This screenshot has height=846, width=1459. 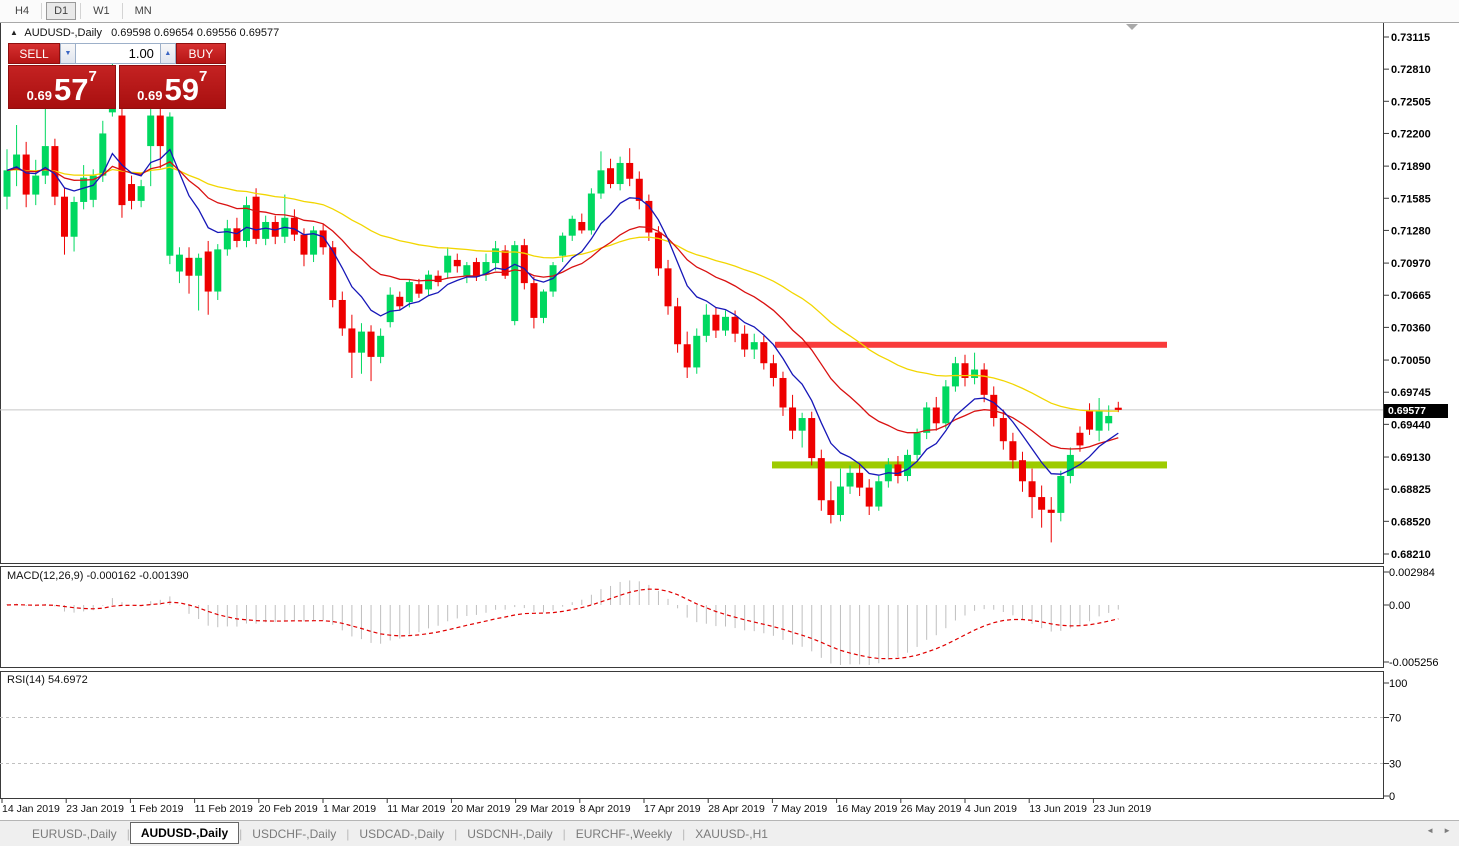 I want to click on tab-scroll-left-icon: ◄, so click(x=1430, y=830).